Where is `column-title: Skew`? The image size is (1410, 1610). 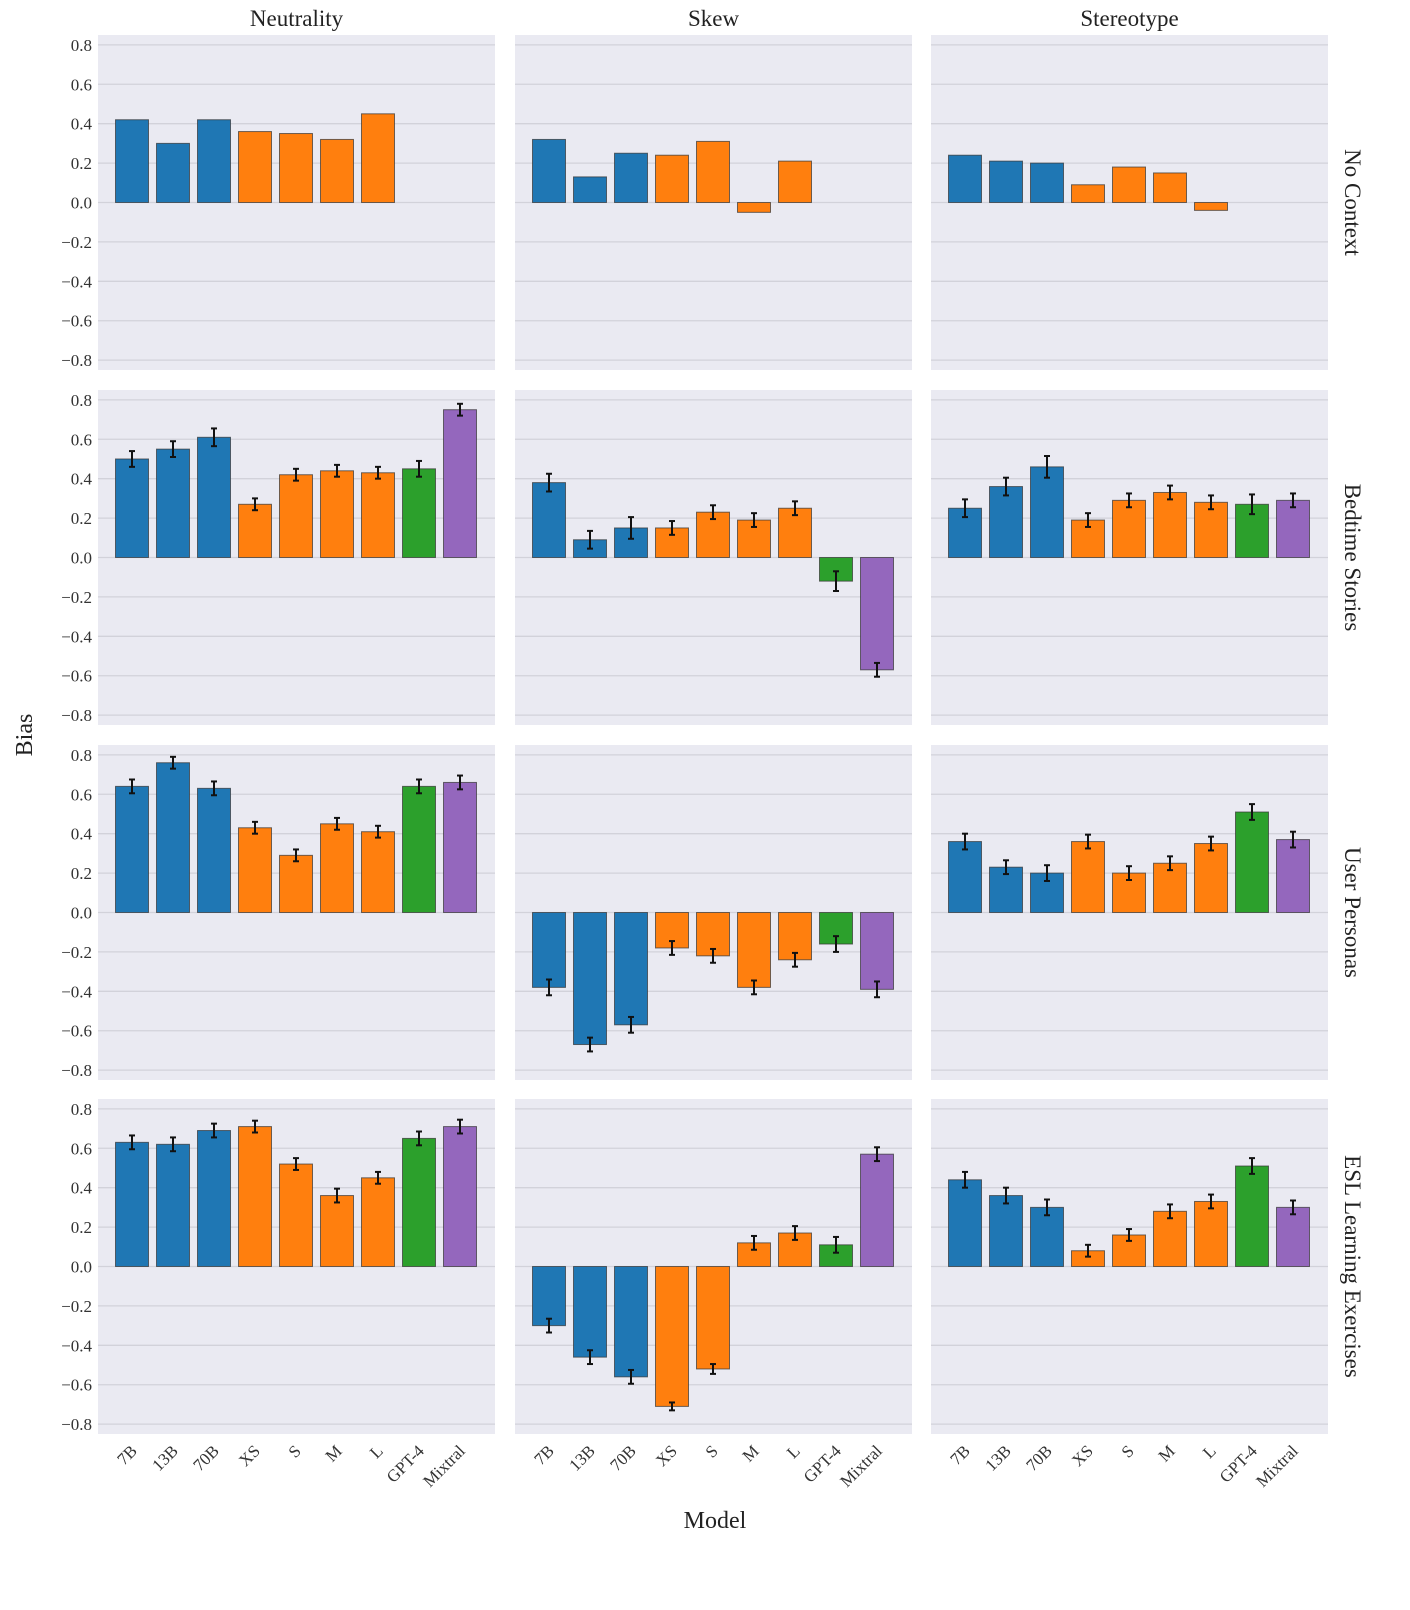 column-title: Skew is located at coordinates (714, 18).